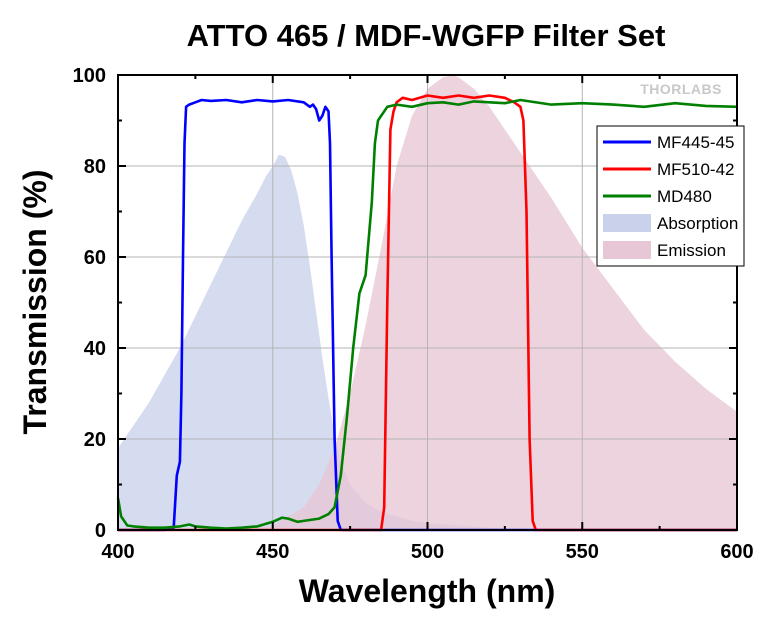 The height and width of the screenshot is (630, 780). What do you see at coordinates (681, 89) in the screenshot?
I see `thorlabs-watermark: THORLABS` at bounding box center [681, 89].